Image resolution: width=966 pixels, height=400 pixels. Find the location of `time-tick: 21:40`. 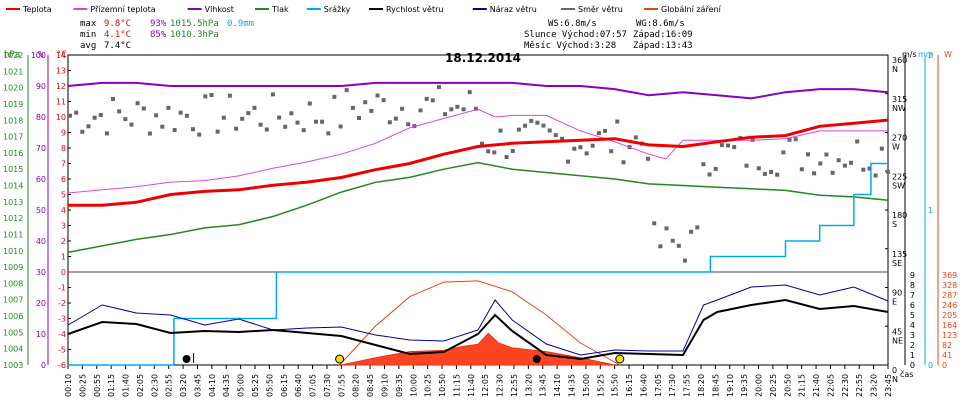

time-tick: 21:40 is located at coordinates (816, 385).